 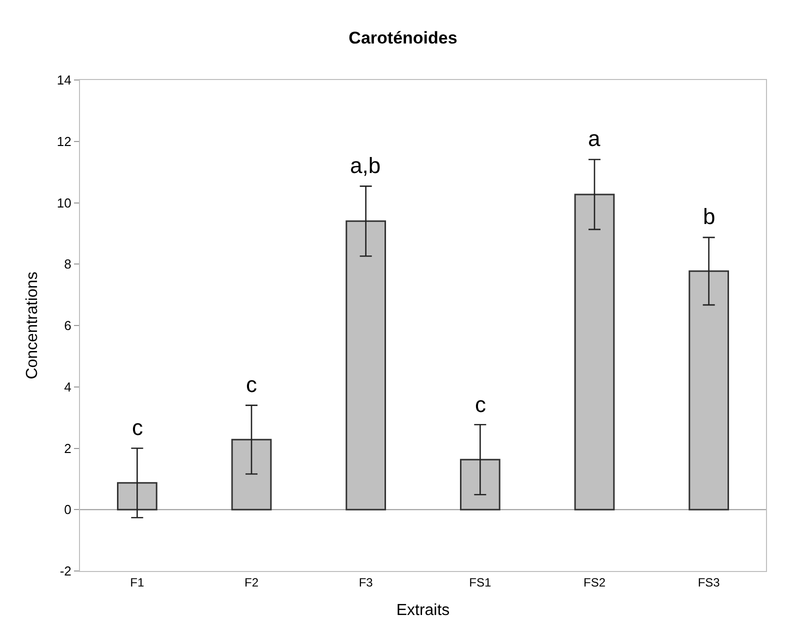 What do you see at coordinates (366, 582) in the screenshot?
I see `x-tick-label: F3` at bounding box center [366, 582].